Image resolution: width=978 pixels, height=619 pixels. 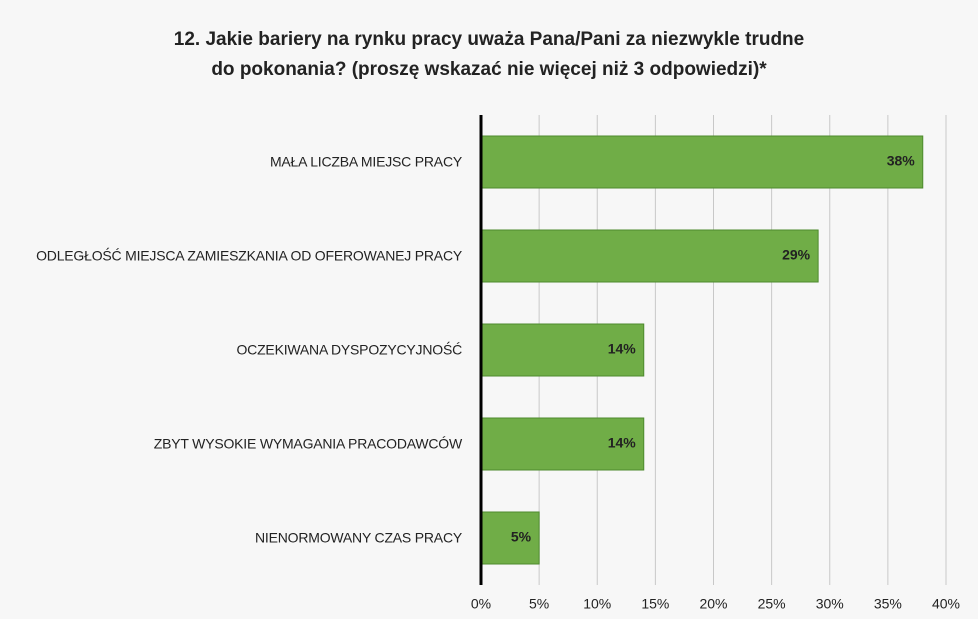 I want to click on y-tick-label: MAŁA LICZBA MIEJSC PRACY, so click(x=365, y=161).